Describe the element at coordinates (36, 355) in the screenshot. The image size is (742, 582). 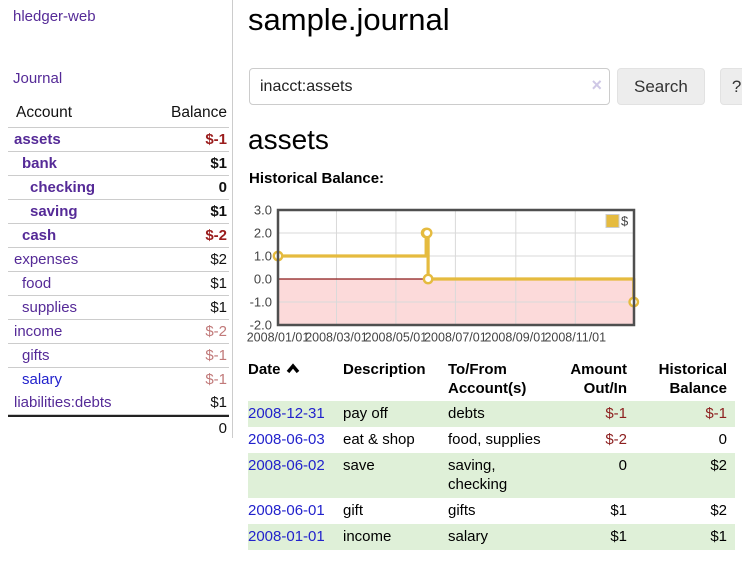
I see `account-link: gifts` at that location.